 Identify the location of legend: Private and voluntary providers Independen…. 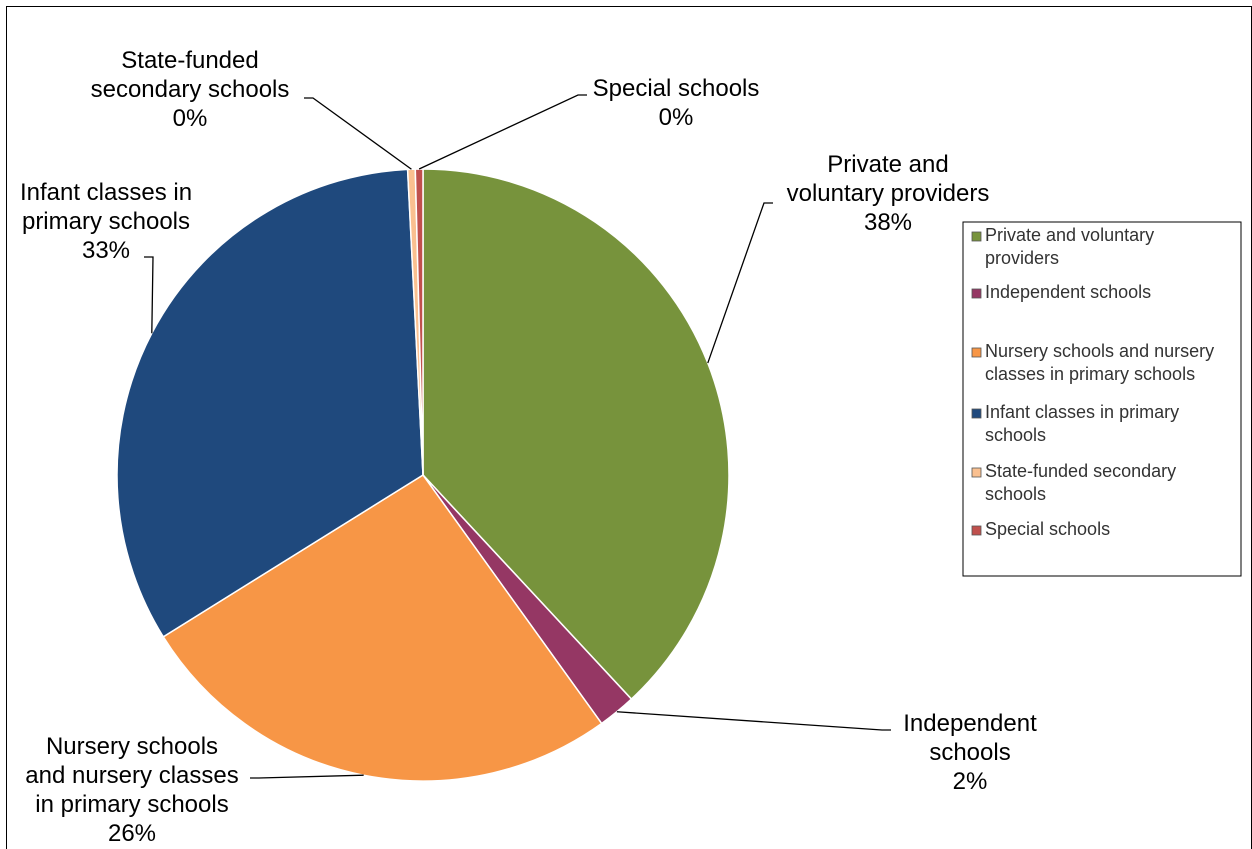
(1102, 399).